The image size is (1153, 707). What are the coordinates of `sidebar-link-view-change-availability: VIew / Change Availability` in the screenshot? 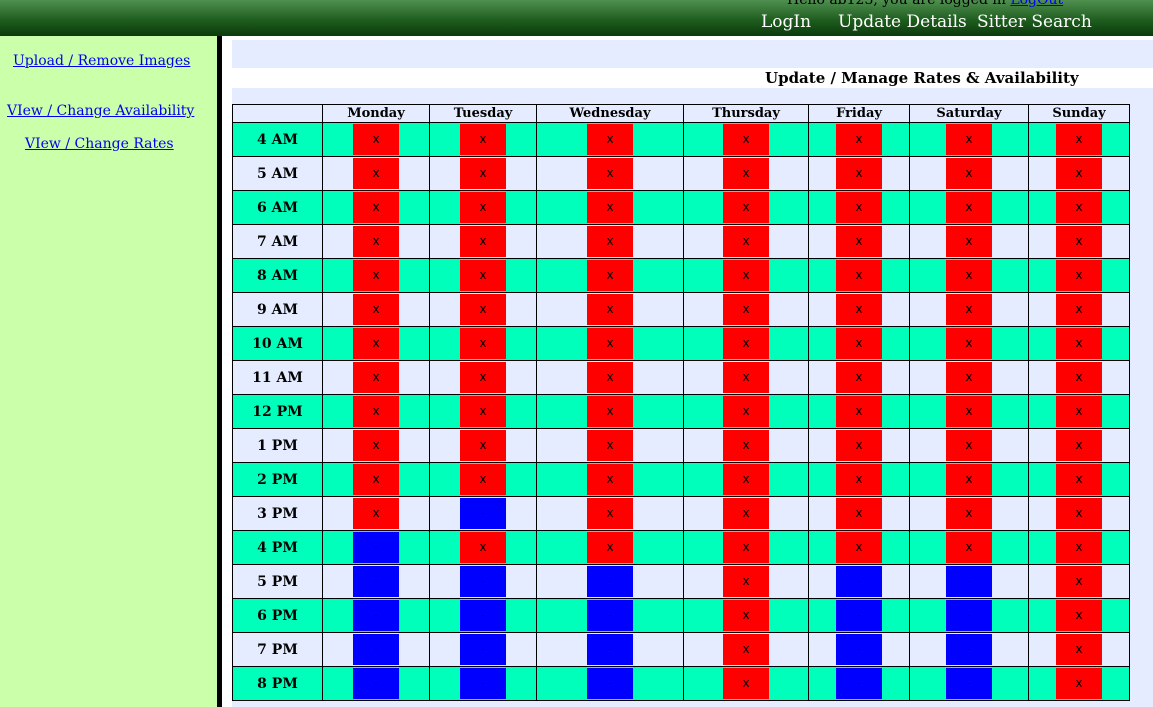 It's located at (101, 111).